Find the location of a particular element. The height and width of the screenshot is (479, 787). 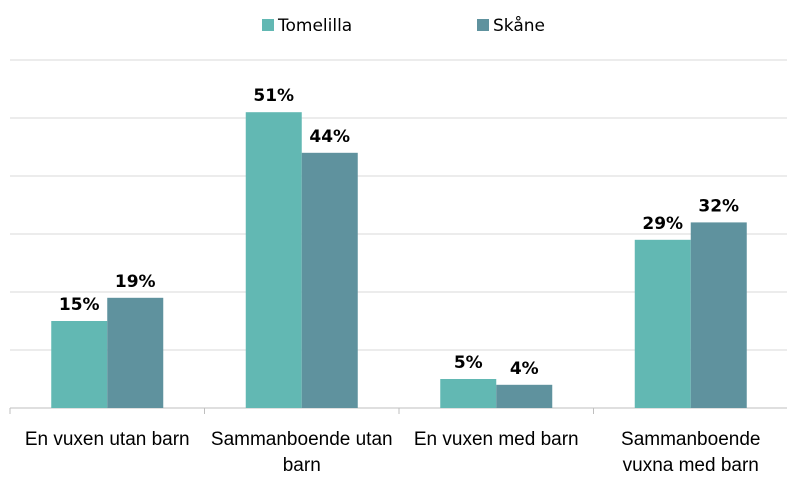

value-label: 51% is located at coordinates (273, 96).